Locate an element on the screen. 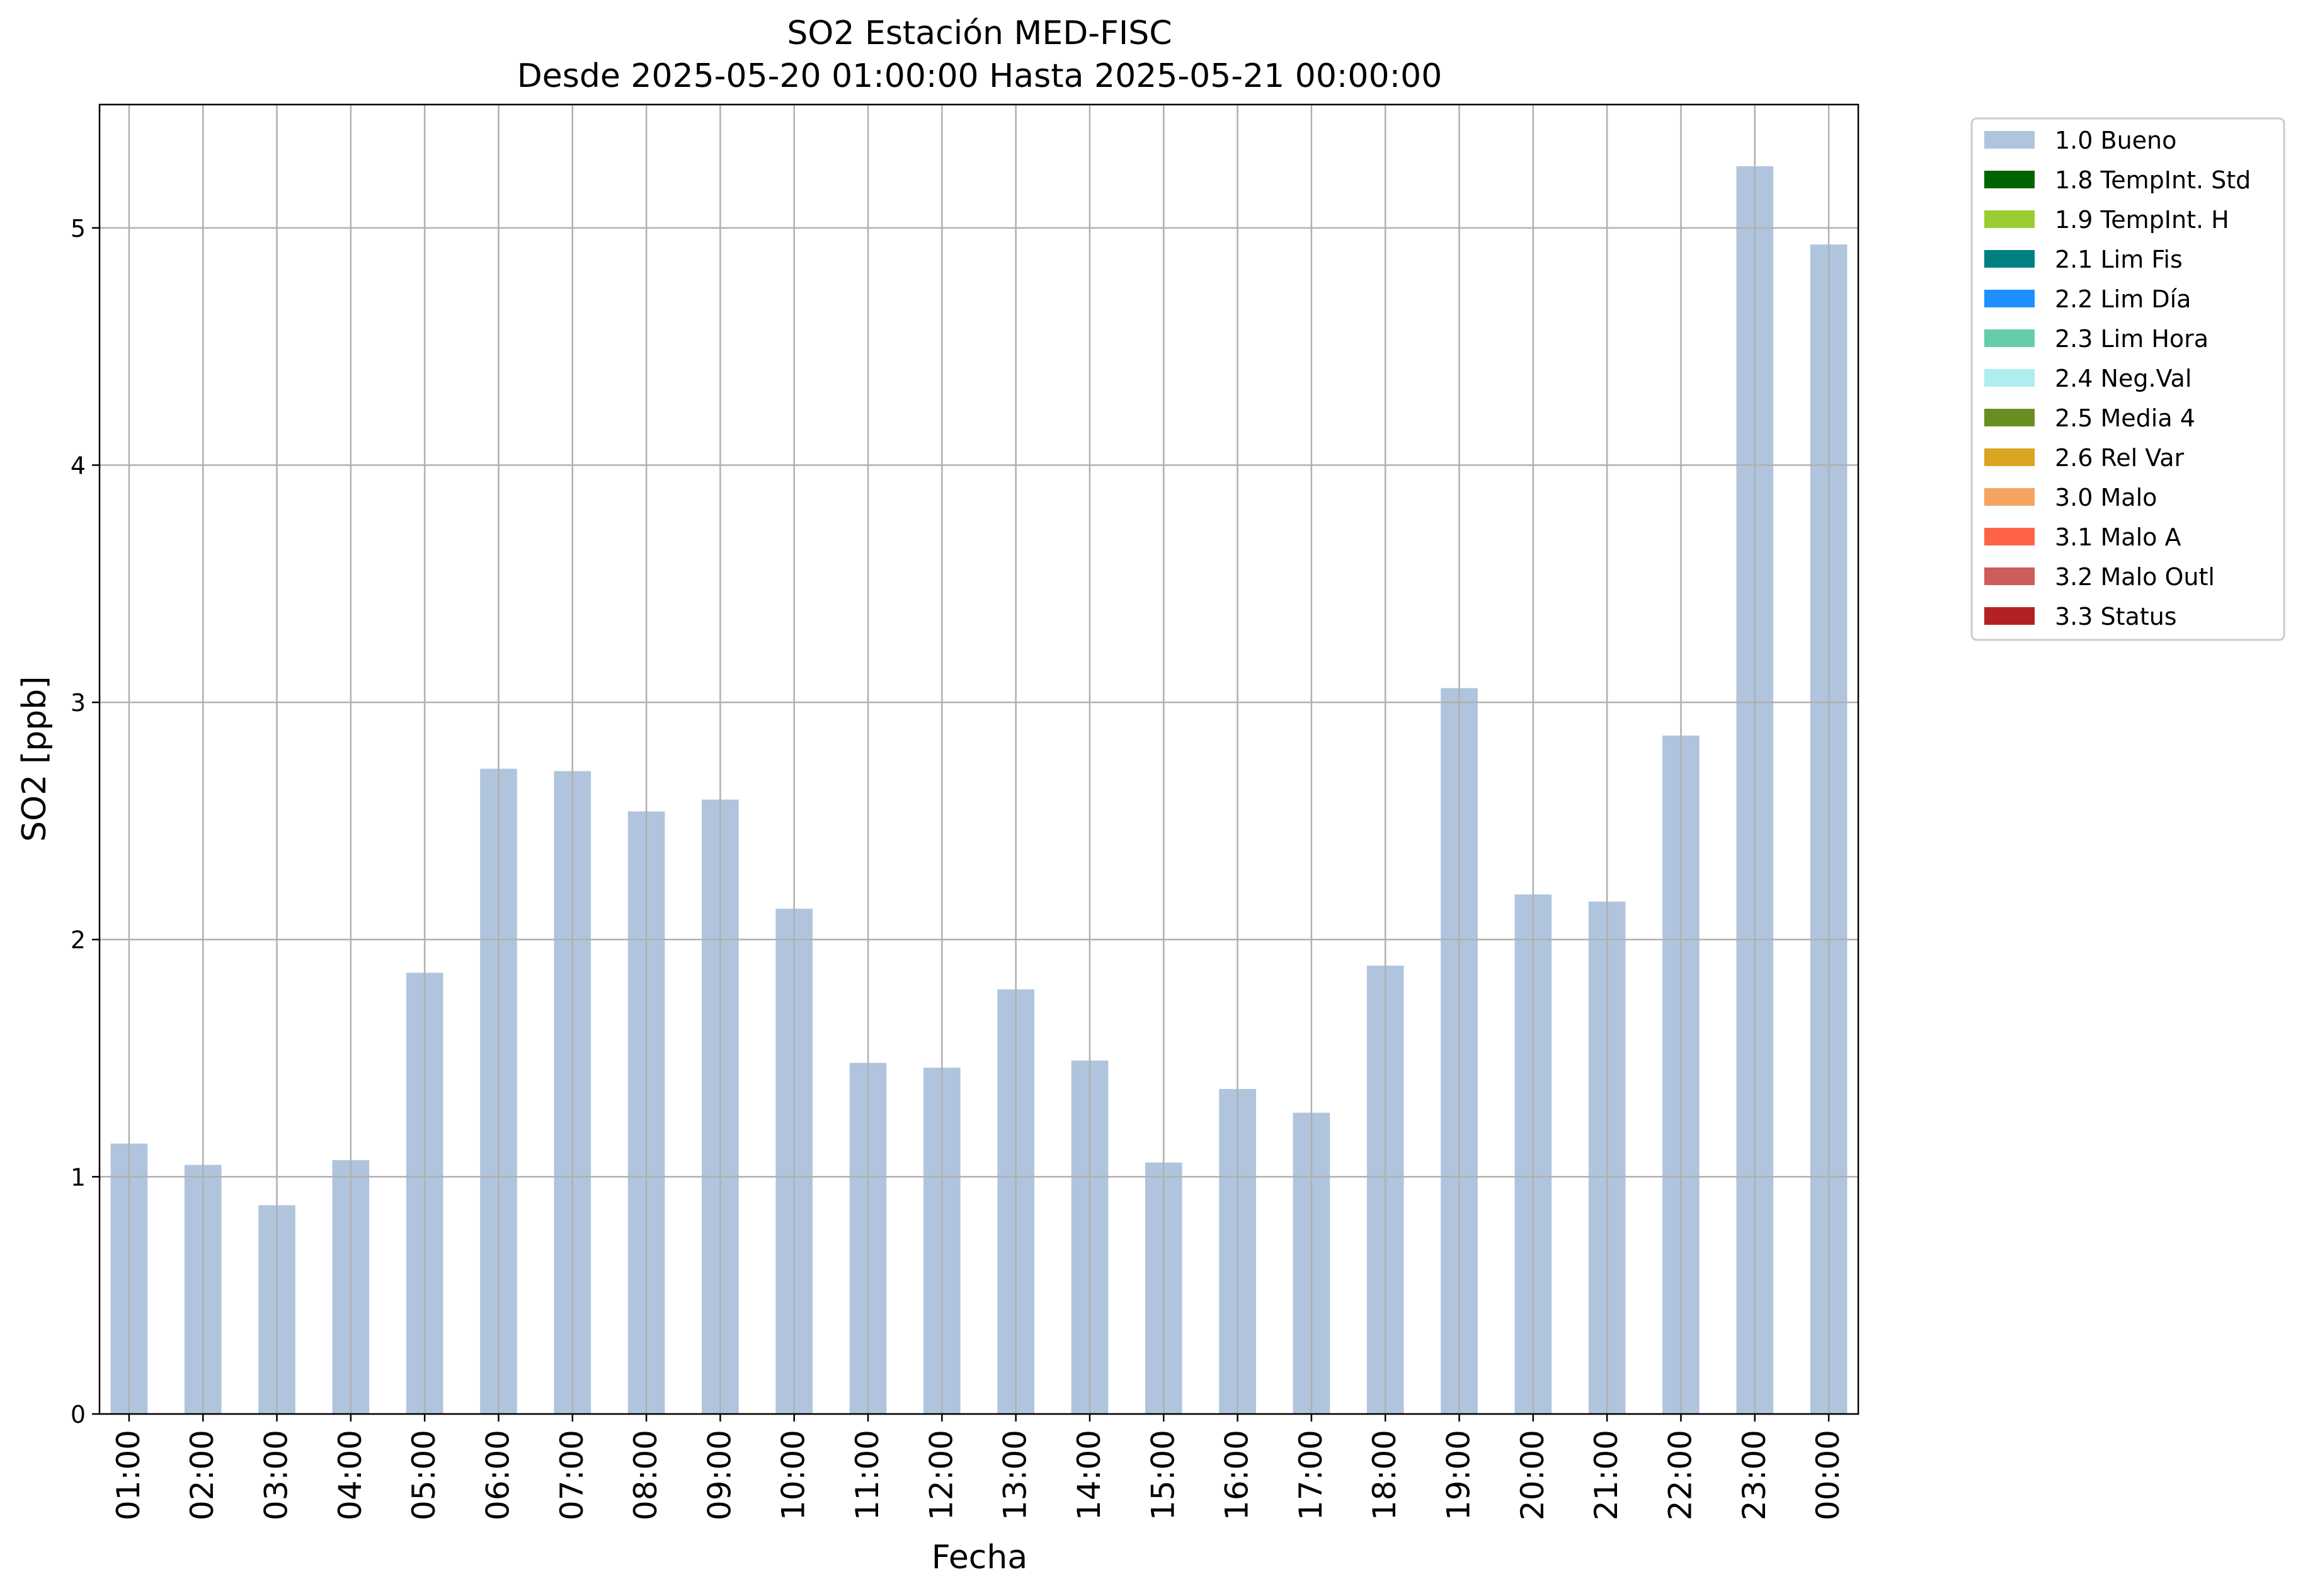 The image size is (2303, 1596). x-tick-label: 23:00 is located at coordinates (1755, 1475).